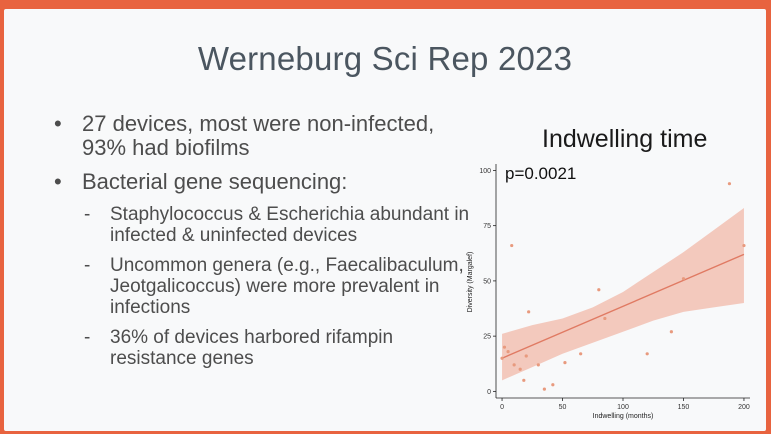 The height and width of the screenshot is (434, 771). What do you see at coordinates (684, 407) in the screenshot?
I see `x-tick-label: 150` at bounding box center [684, 407].